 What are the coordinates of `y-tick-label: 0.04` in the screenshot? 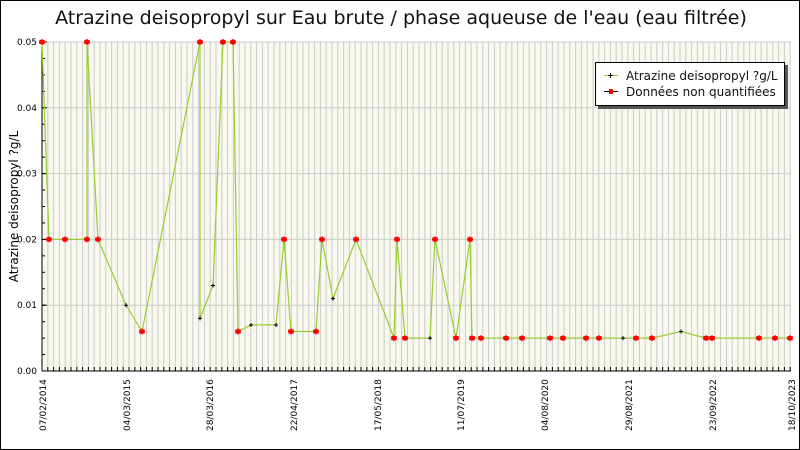 It's located at (27, 109).